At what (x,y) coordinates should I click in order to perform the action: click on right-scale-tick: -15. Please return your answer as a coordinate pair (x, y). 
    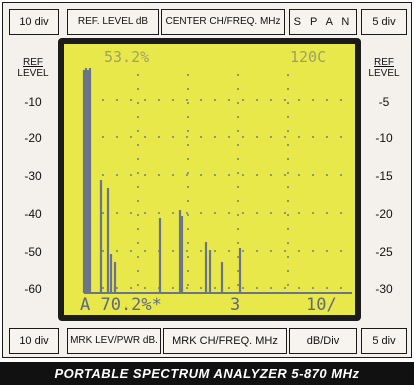
    Looking at the image, I should click on (384, 176).